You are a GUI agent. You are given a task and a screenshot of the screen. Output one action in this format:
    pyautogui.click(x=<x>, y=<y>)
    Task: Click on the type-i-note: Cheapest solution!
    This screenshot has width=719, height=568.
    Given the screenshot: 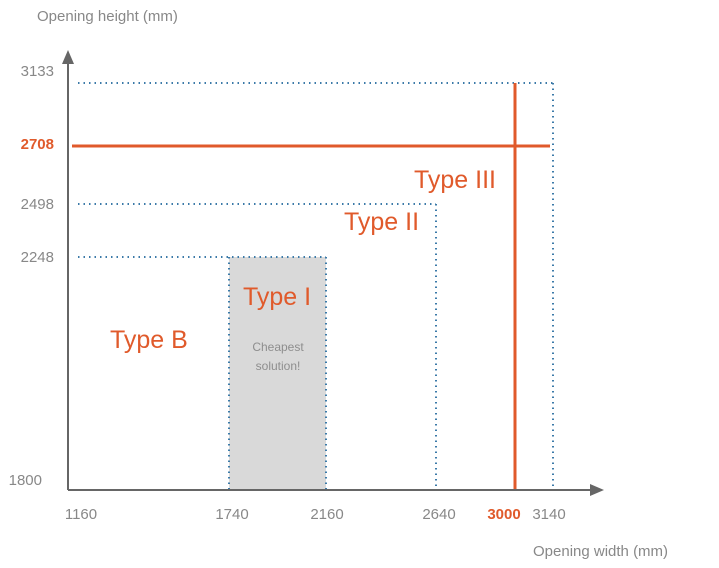 What is the action you would take?
    pyautogui.click(x=278, y=356)
    